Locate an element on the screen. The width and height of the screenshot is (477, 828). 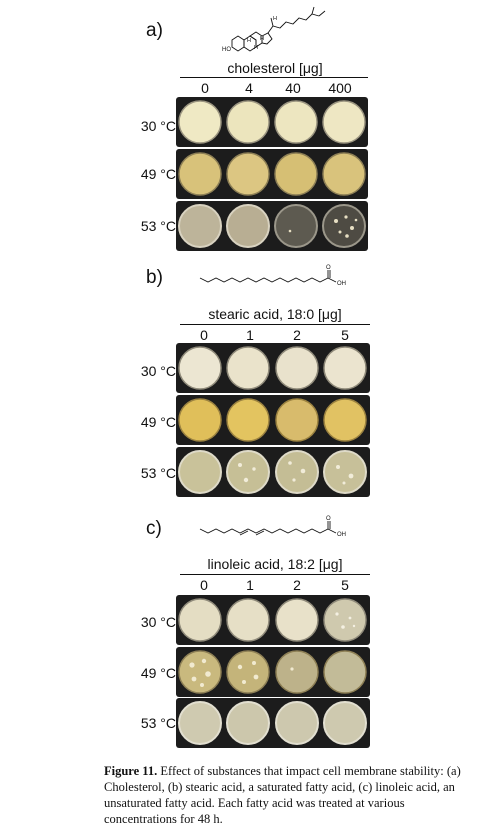
structure-label-h2: H is located at coordinates (256, 48).